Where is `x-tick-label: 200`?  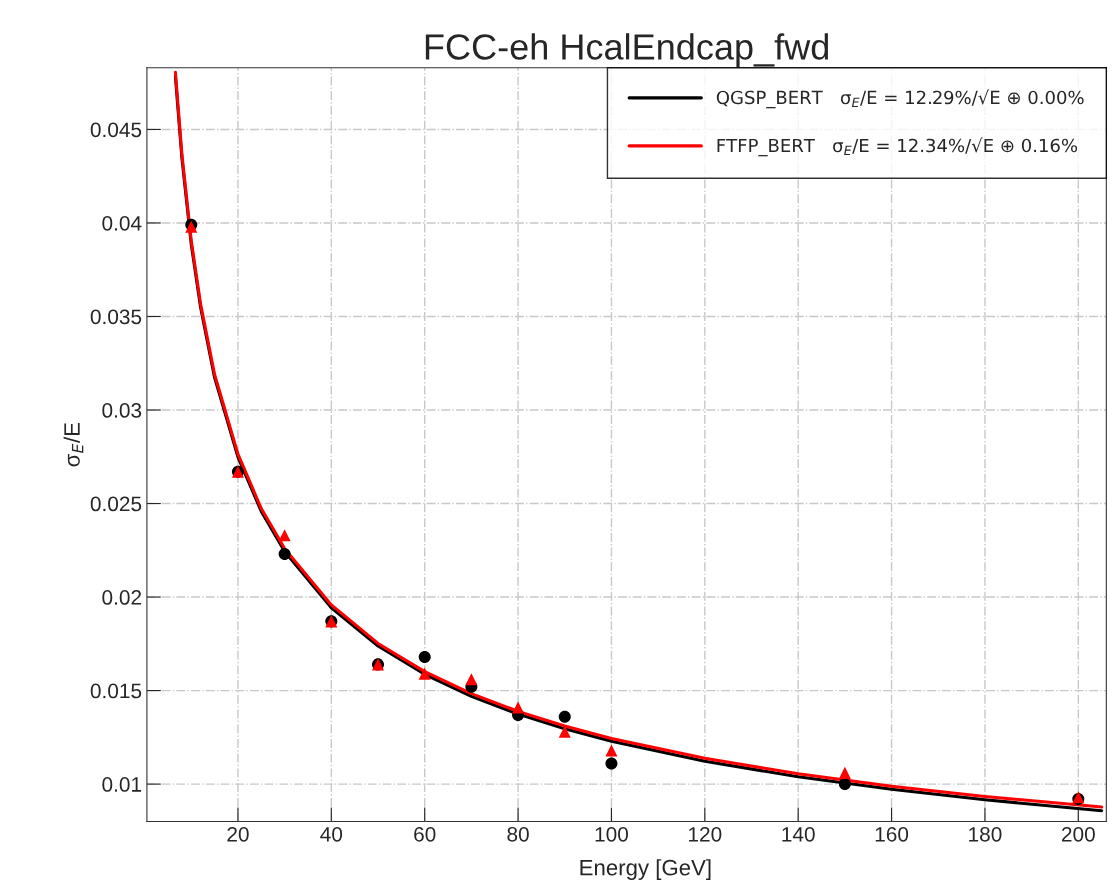 x-tick-label: 200 is located at coordinates (1078, 834).